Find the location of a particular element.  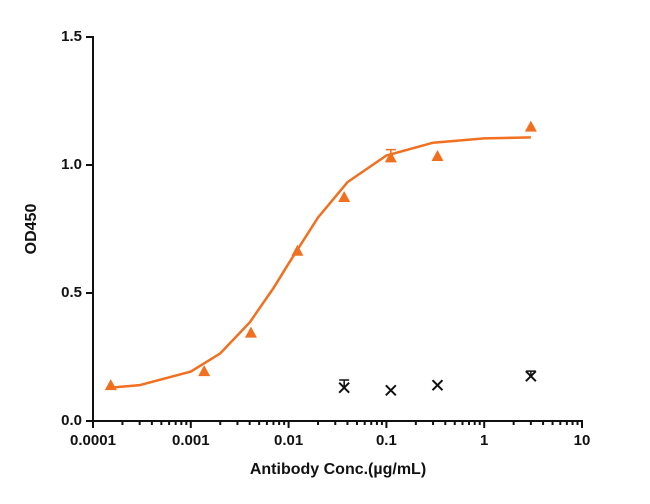

x-tick-label: 10 is located at coordinates (582, 440).